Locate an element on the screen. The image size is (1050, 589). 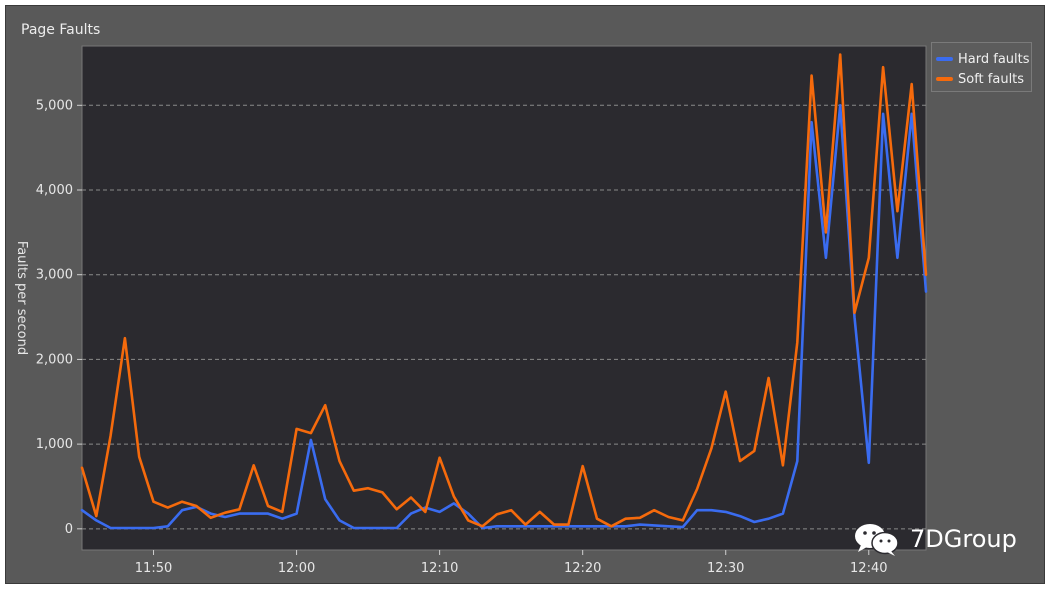
legend-item-hard-faults: Hard faults is located at coordinates (983, 59).